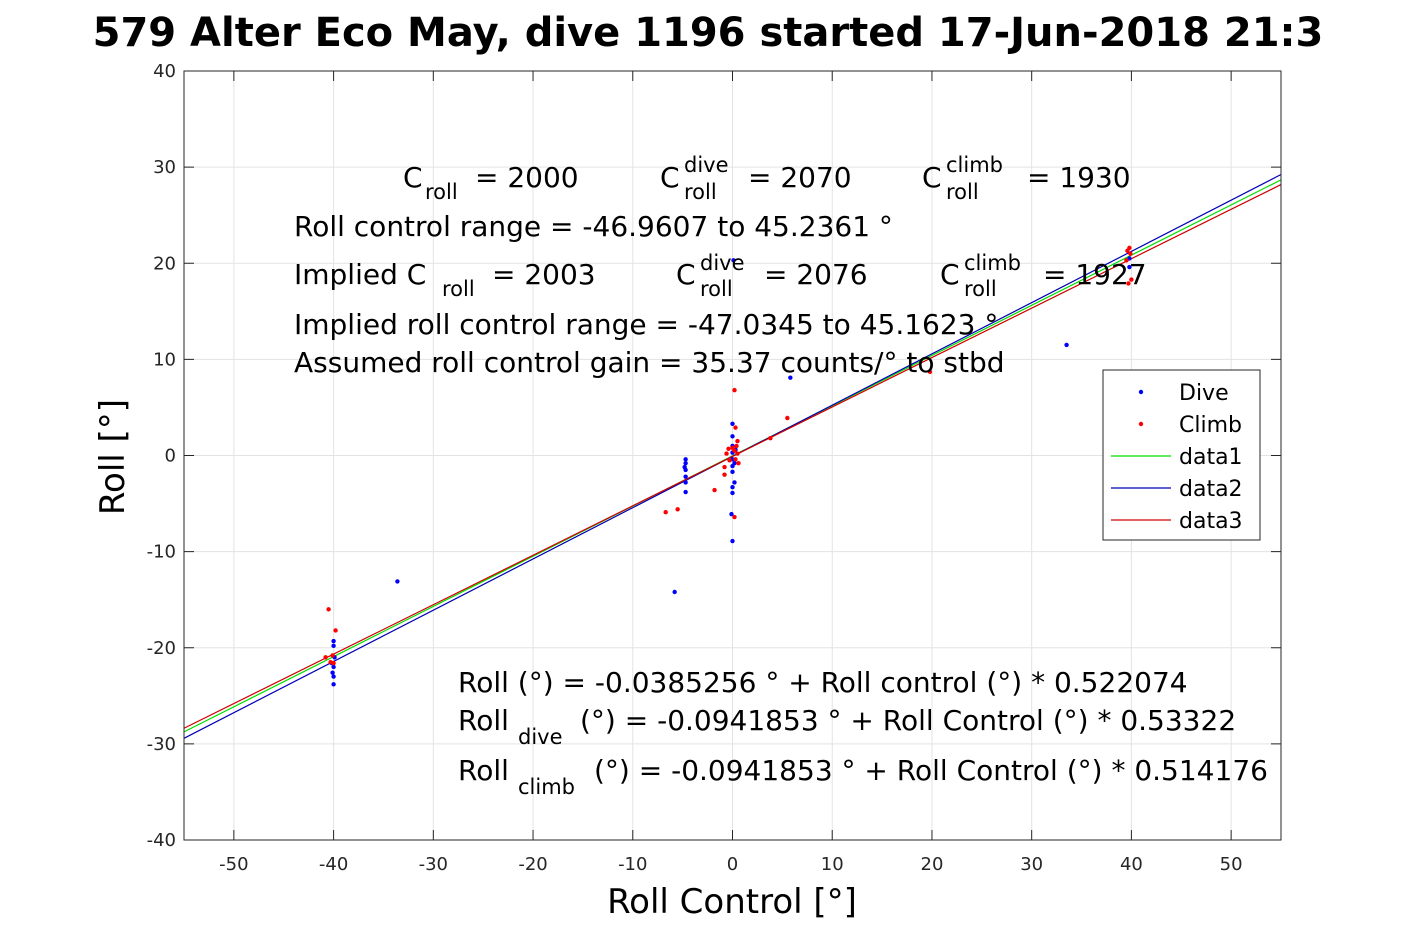 The width and height of the screenshot is (1417, 945). I want to click on x-tick-label: -30, so click(433, 864).